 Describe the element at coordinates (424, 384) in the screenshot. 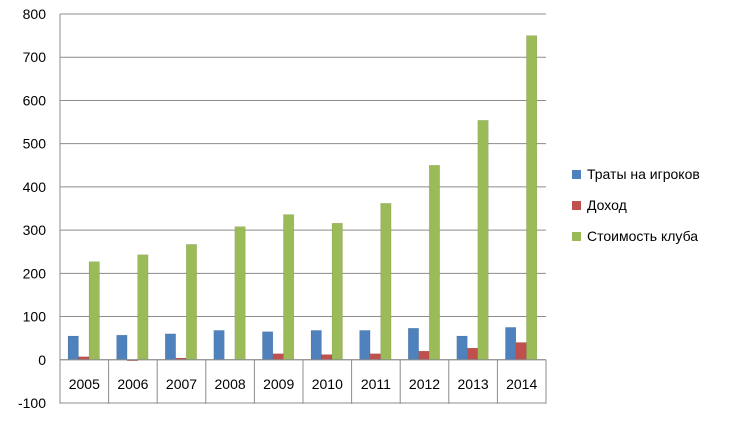

I see `x-tick-label: 2012` at that location.